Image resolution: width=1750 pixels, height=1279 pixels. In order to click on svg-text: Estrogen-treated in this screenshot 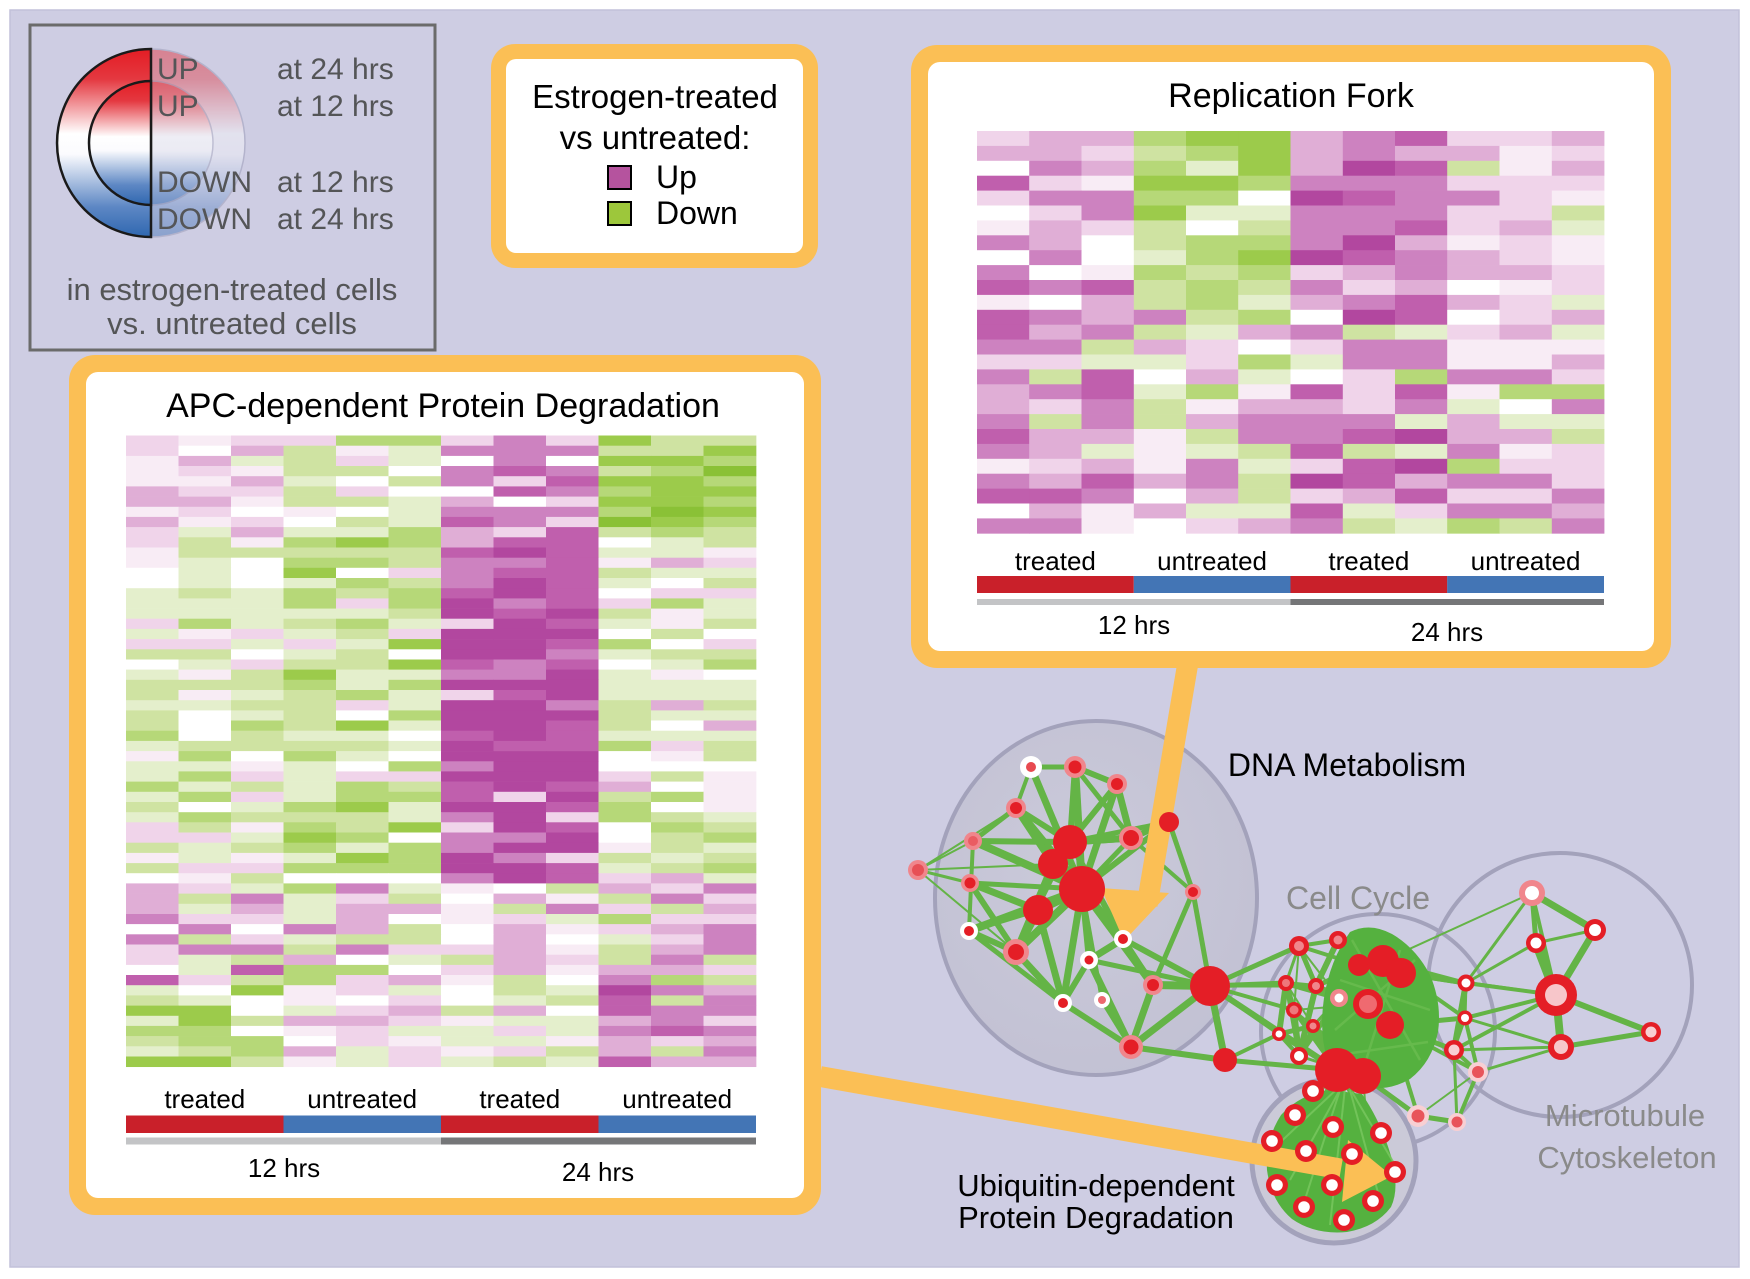, I will do `click(655, 96)`.